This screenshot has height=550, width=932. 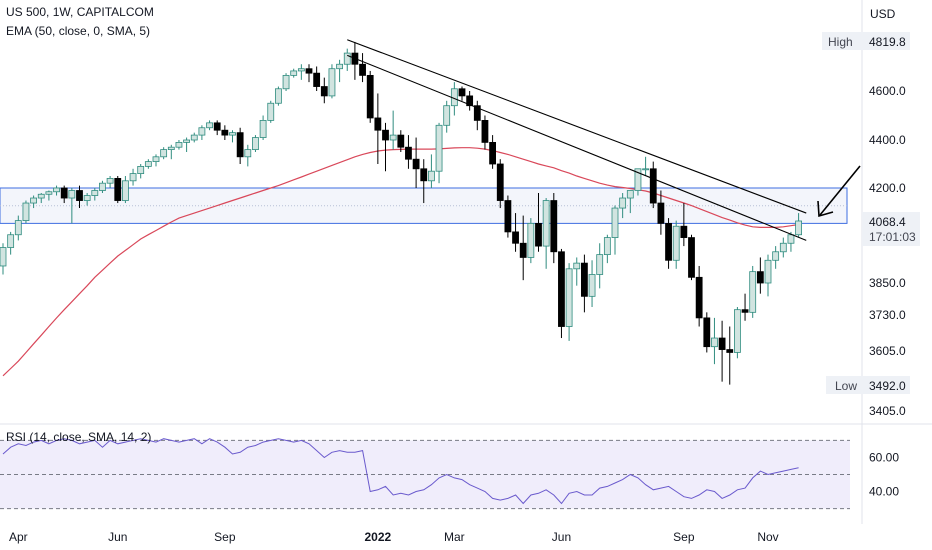 I want to click on high-tag-bg, so click(x=866, y=41).